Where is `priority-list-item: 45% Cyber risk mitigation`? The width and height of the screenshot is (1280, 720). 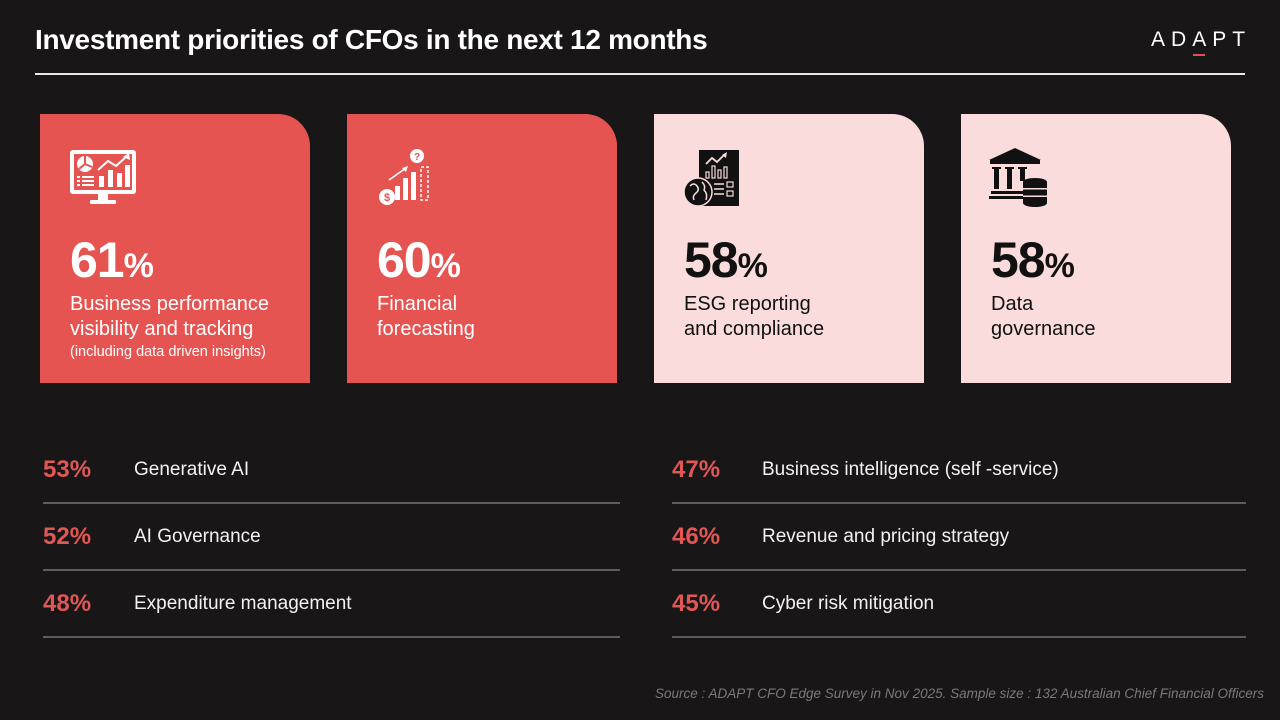
priority-list-item: 45% Cyber risk mitigation is located at coordinates (959, 623).